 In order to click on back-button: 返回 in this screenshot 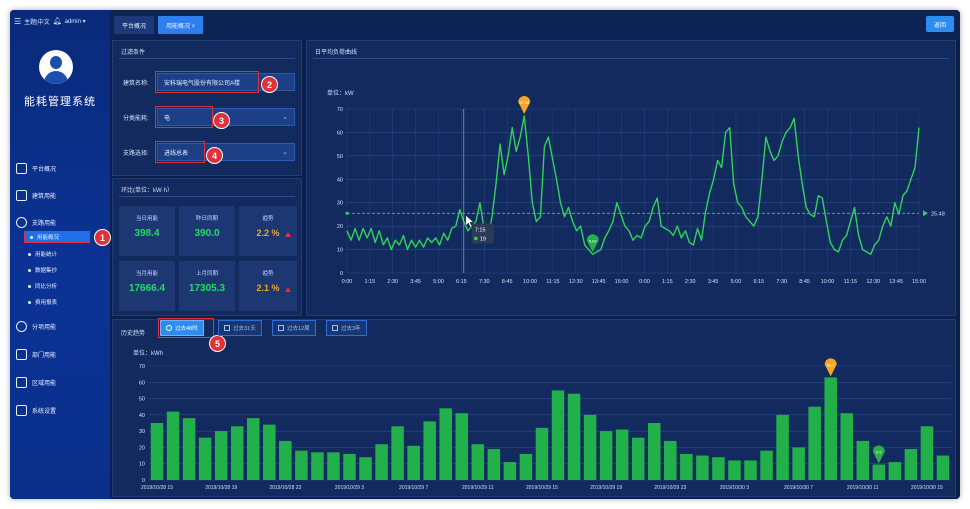, I will do `click(940, 24)`.